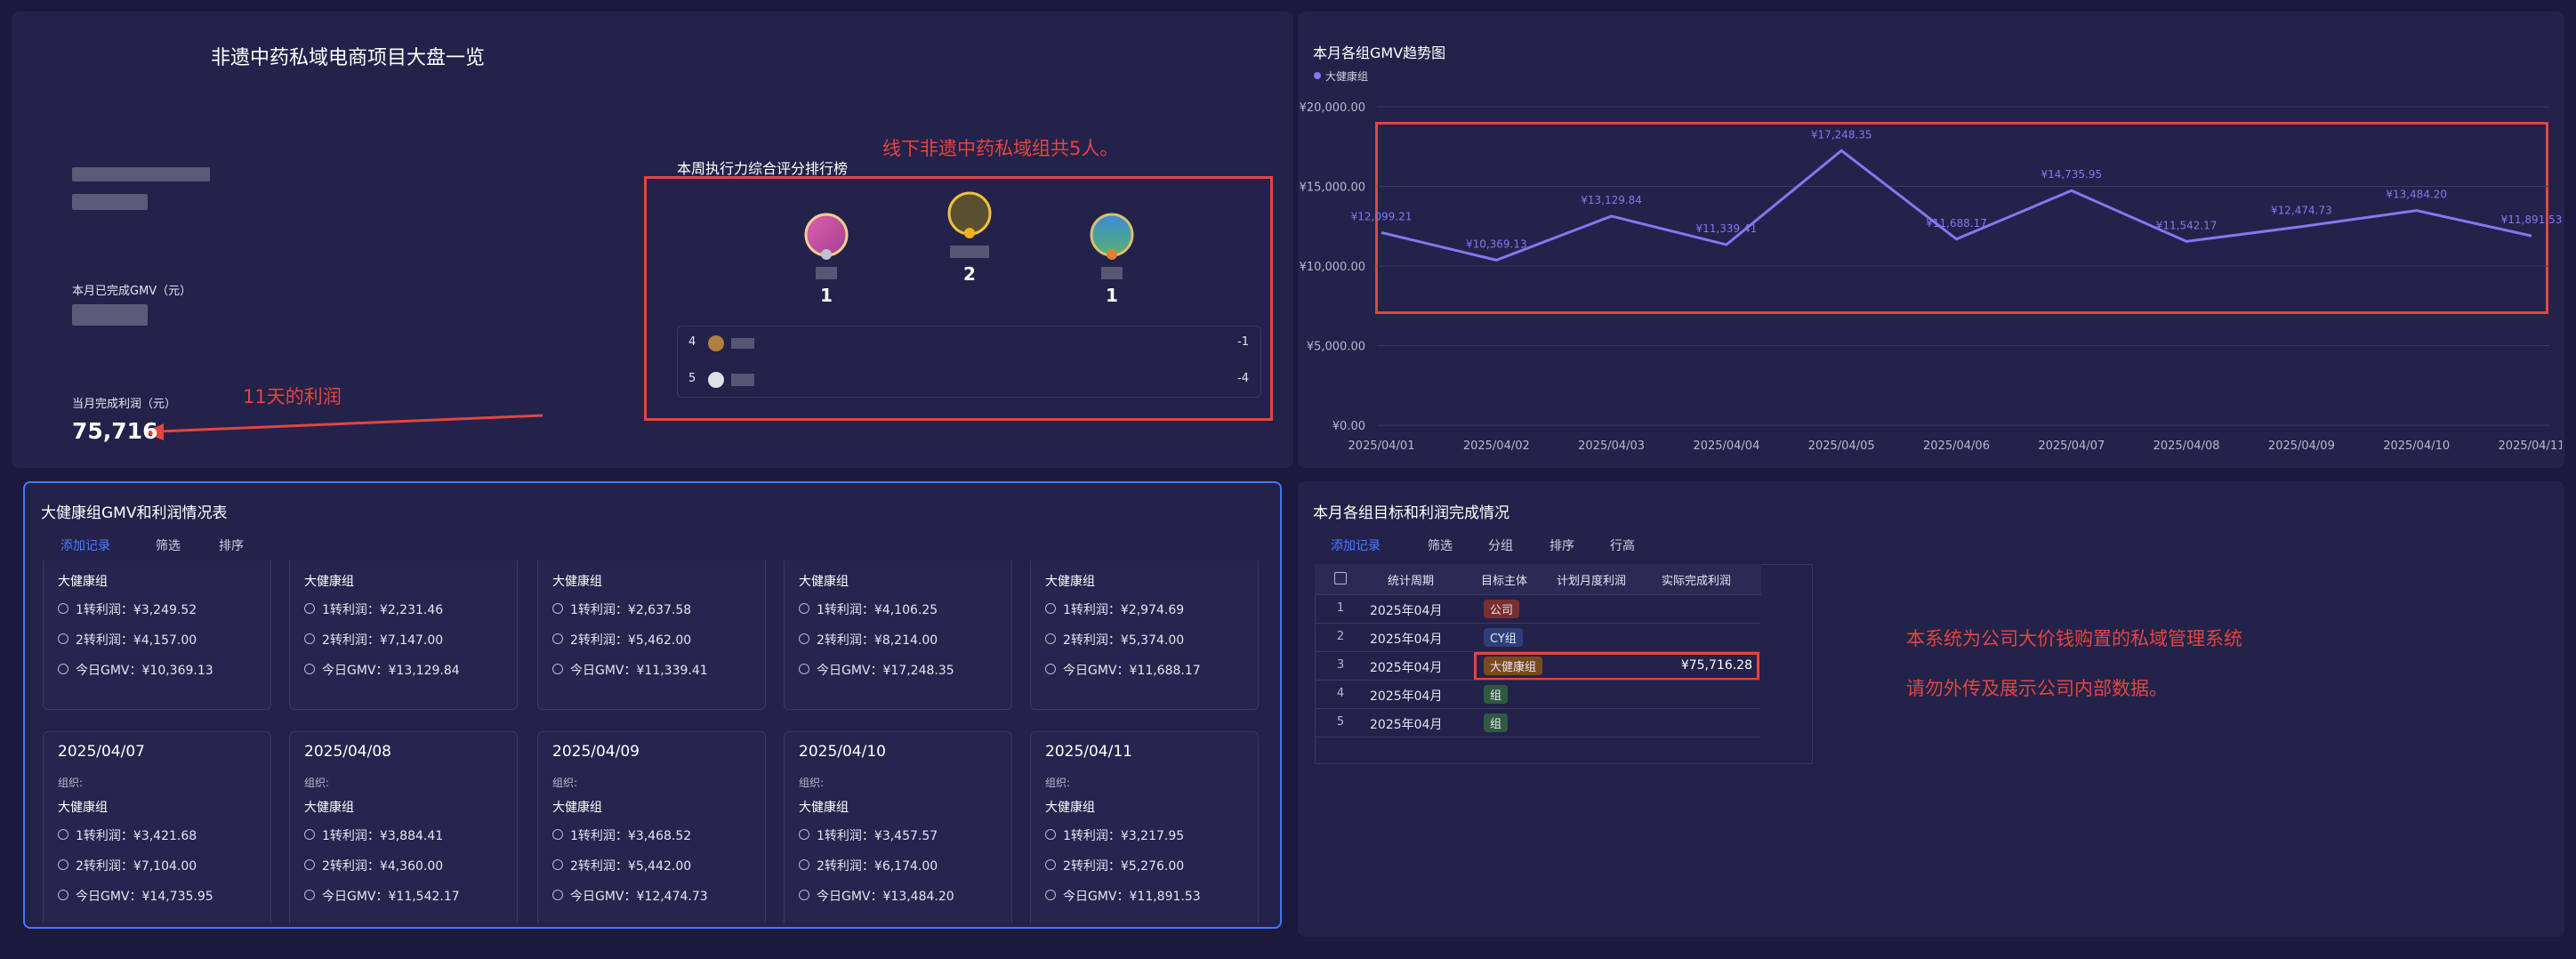  I want to click on card-line: 1转利润：¥3,884.41, so click(383, 836).